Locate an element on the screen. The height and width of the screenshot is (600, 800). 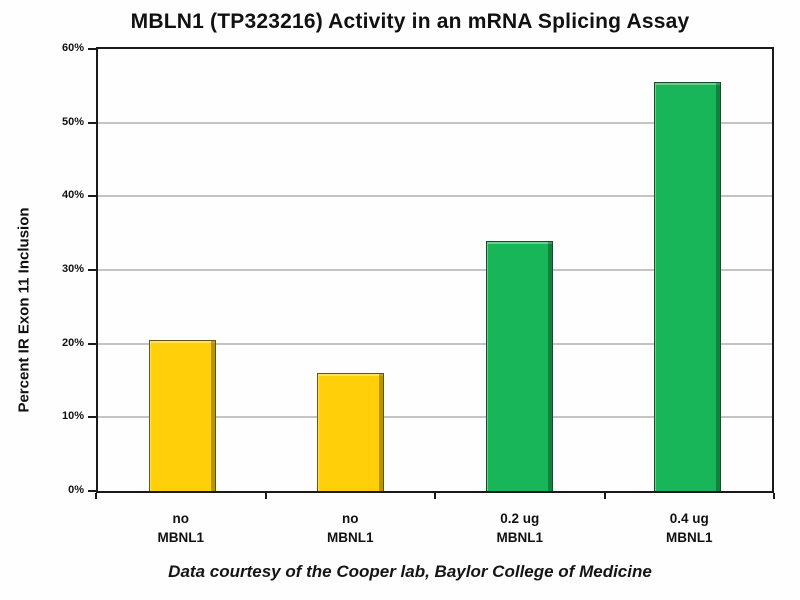
x-category-label-line1: 0.2 ug is located at coordinates (520, 518).